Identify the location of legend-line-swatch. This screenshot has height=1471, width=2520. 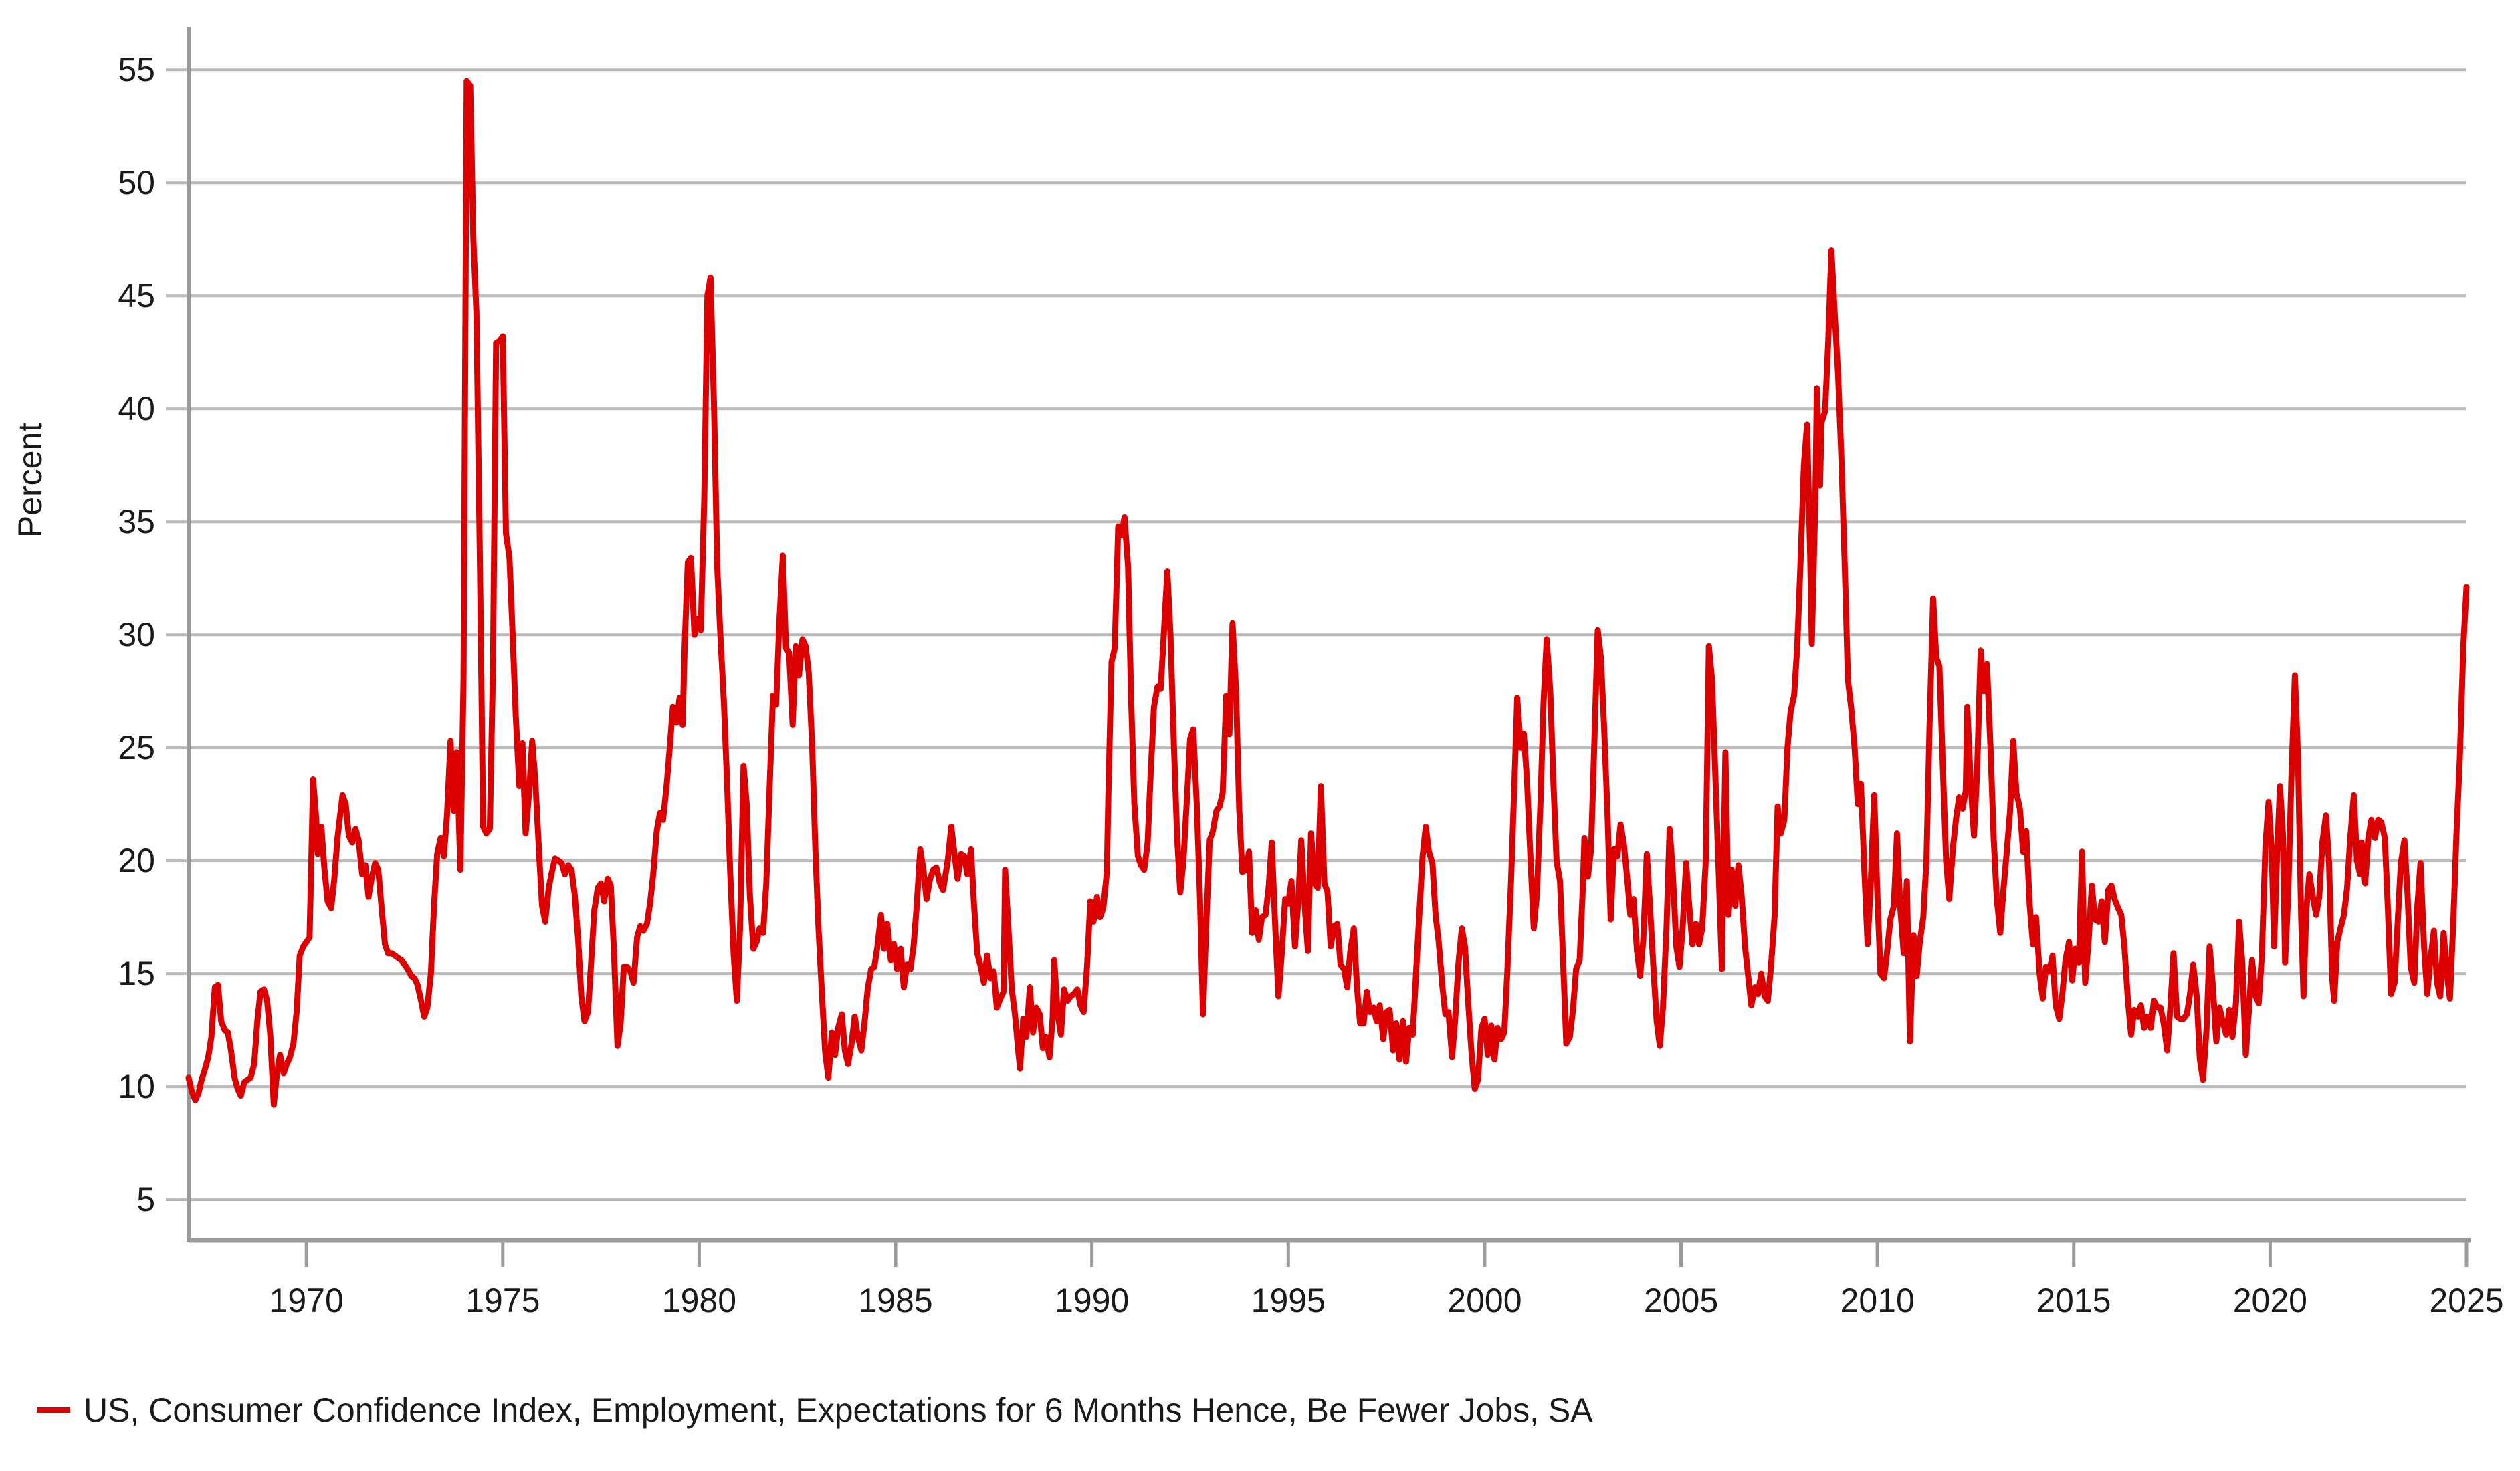
(53, 1410).